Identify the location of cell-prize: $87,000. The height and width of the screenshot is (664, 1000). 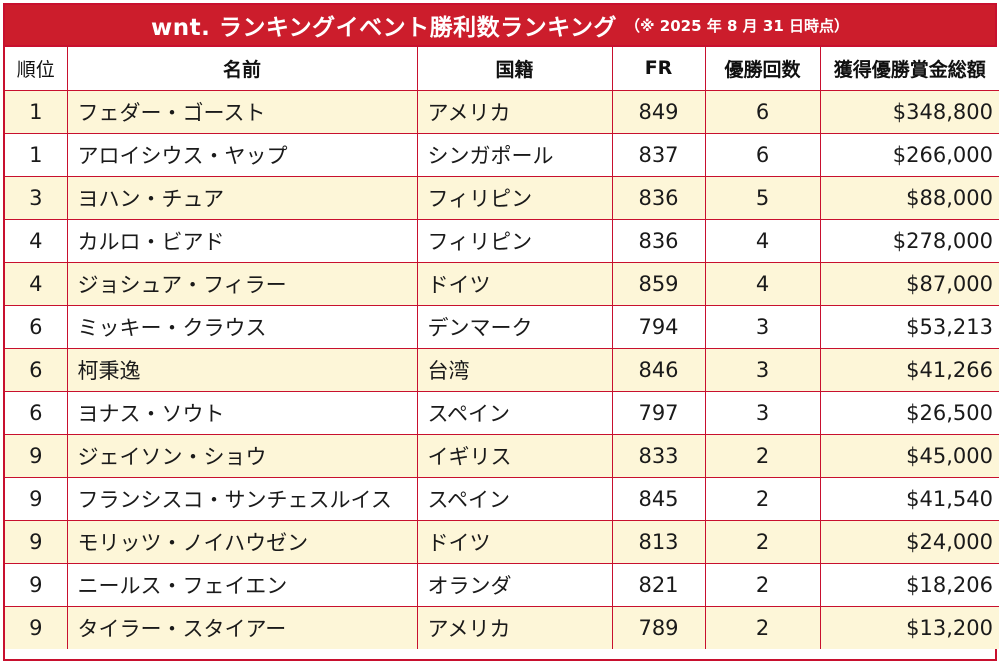
(909, 283).